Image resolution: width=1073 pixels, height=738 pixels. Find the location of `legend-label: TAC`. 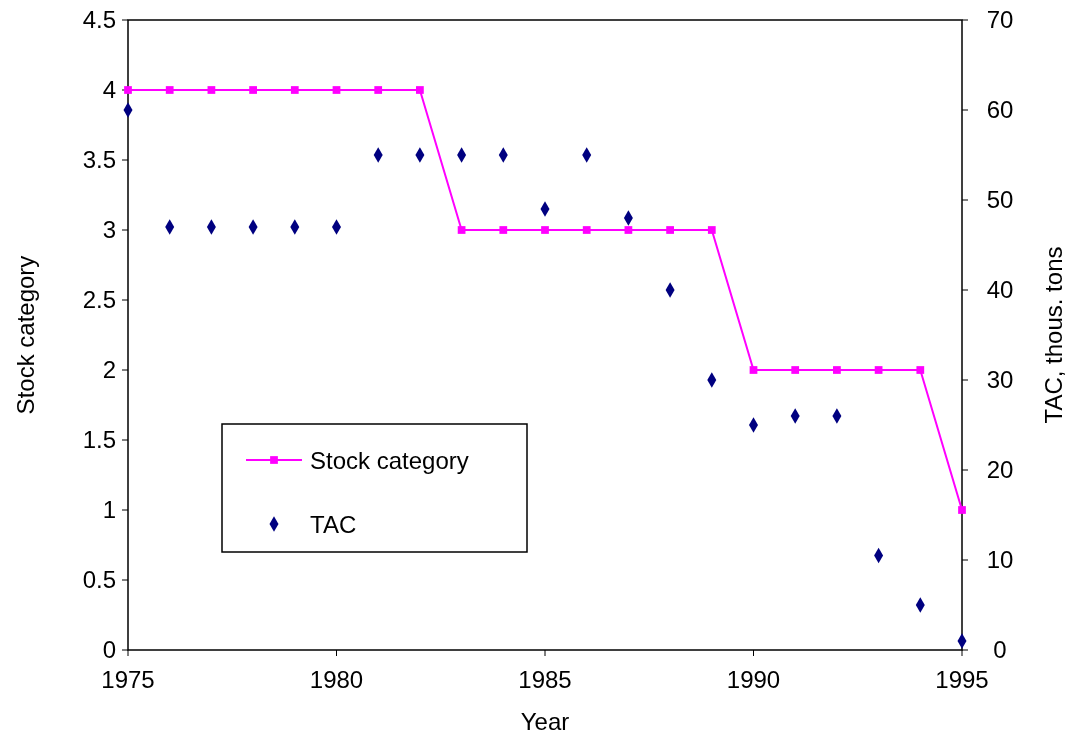

legend-label: TAC is located at coordinates (333, 524).